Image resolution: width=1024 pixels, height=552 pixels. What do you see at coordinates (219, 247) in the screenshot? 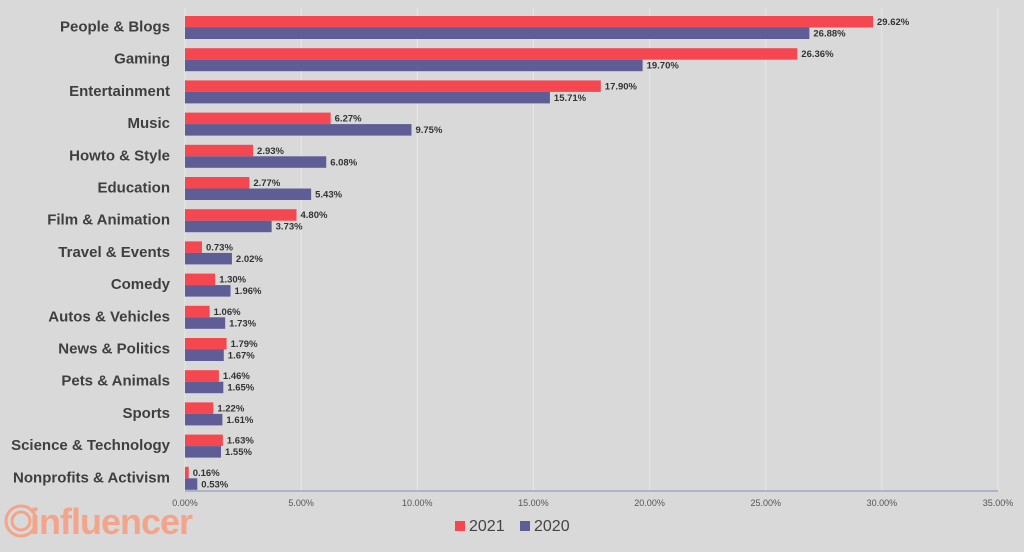
I see `value-label-2021-travel-and-events: 0.73%` at bounding box center [219, 247].